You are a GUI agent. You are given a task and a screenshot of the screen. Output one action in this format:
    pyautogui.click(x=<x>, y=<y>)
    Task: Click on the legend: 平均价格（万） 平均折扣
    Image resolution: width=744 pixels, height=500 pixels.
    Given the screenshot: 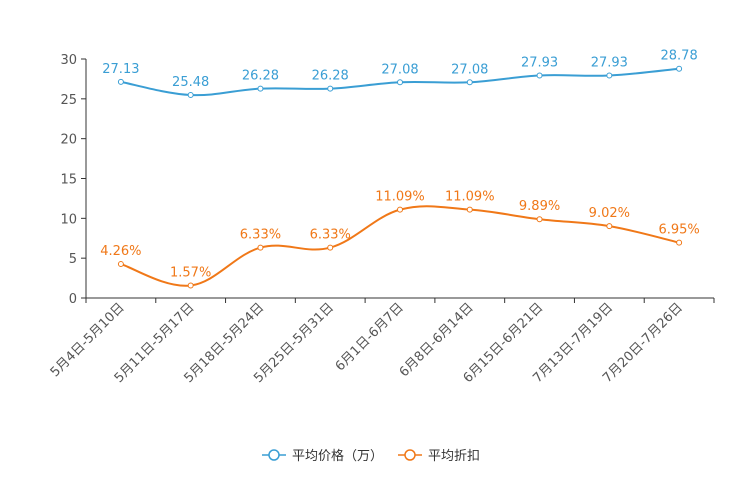 What is the action you would take?
    pyautogui.click(x=371, y=456)
    